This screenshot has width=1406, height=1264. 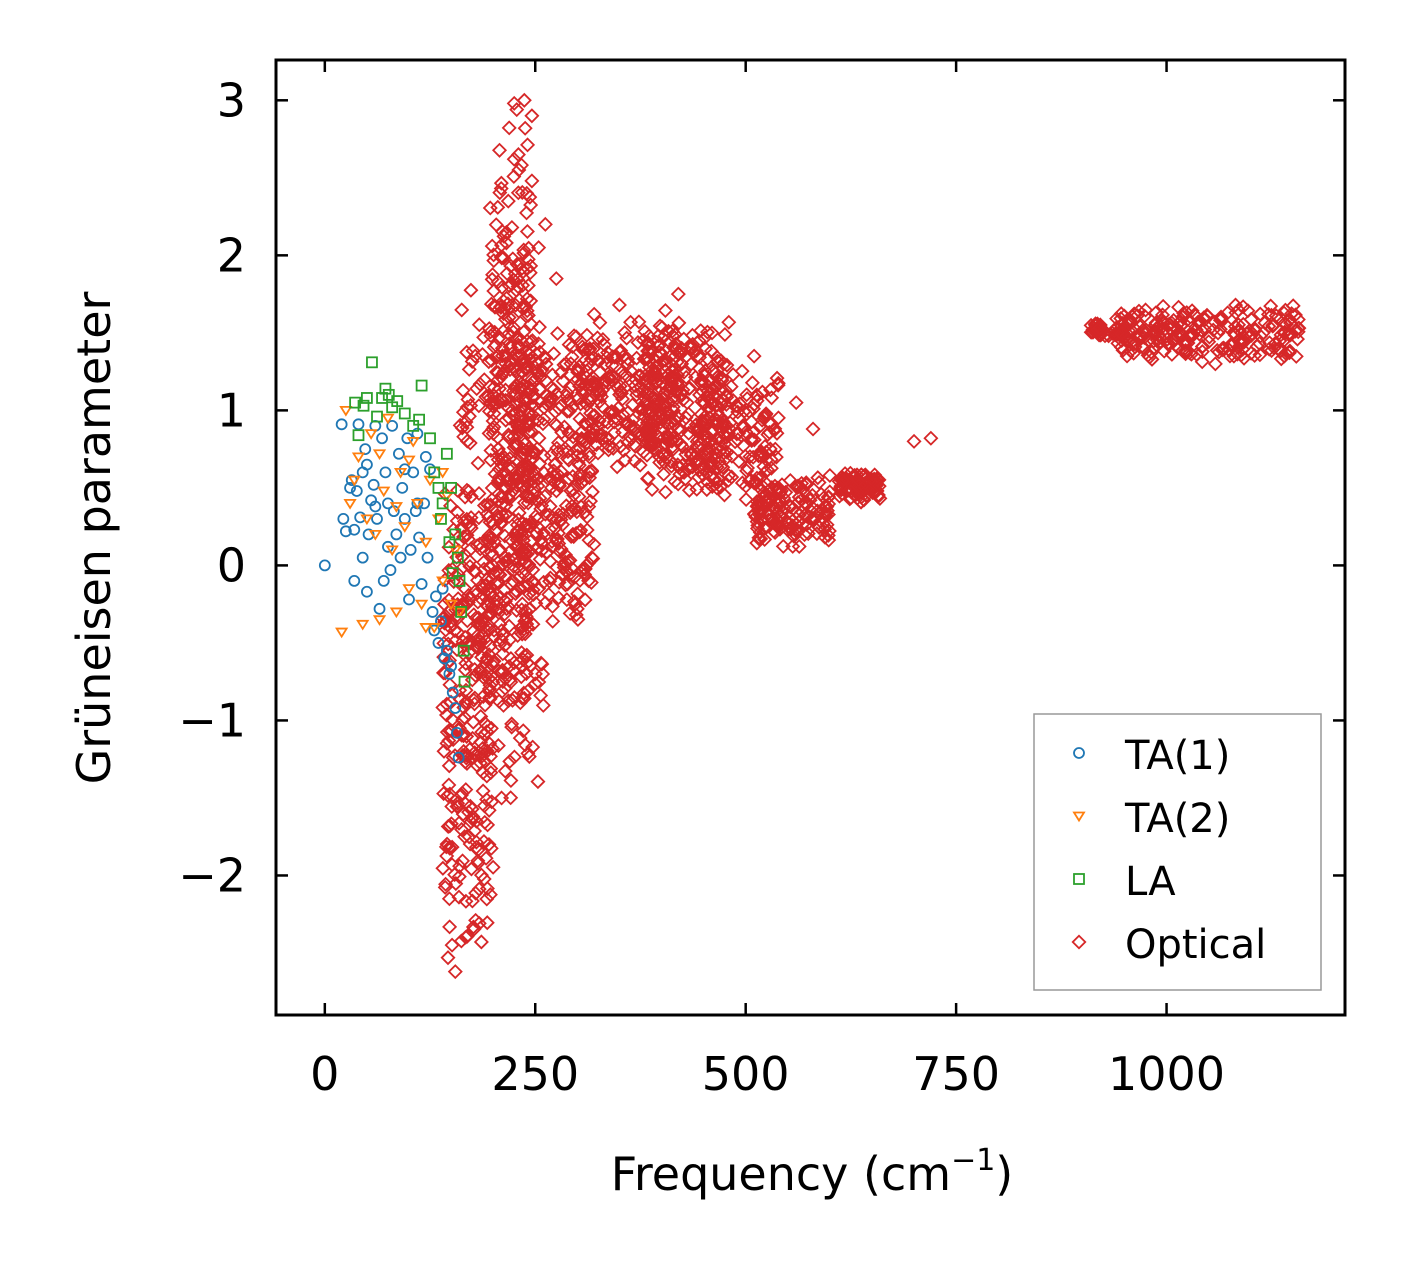 What do you see at coordinates (1177, 852) in the screenshot?
I see `legend-box` at bounding box center [1177, 852].